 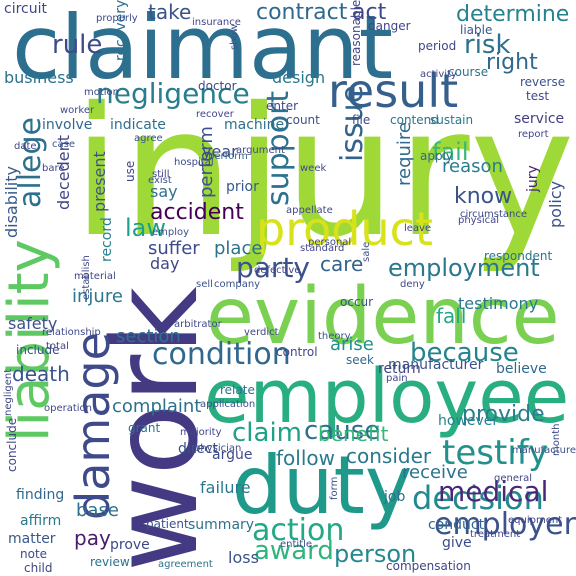 What do you see at coordinates (40, 495) in the screenshot?
I see `word: finding` at bounding box center [40, 495].